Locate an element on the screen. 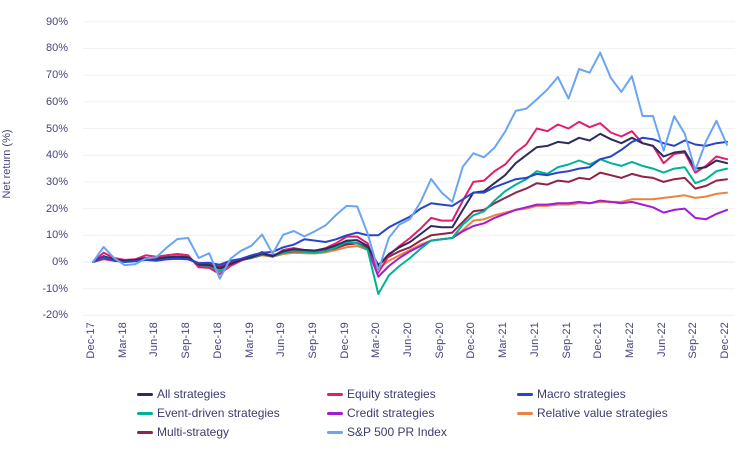 The image size is (741, 450). x-tick-label: Dec-20 is located at coordinates (471, 340).